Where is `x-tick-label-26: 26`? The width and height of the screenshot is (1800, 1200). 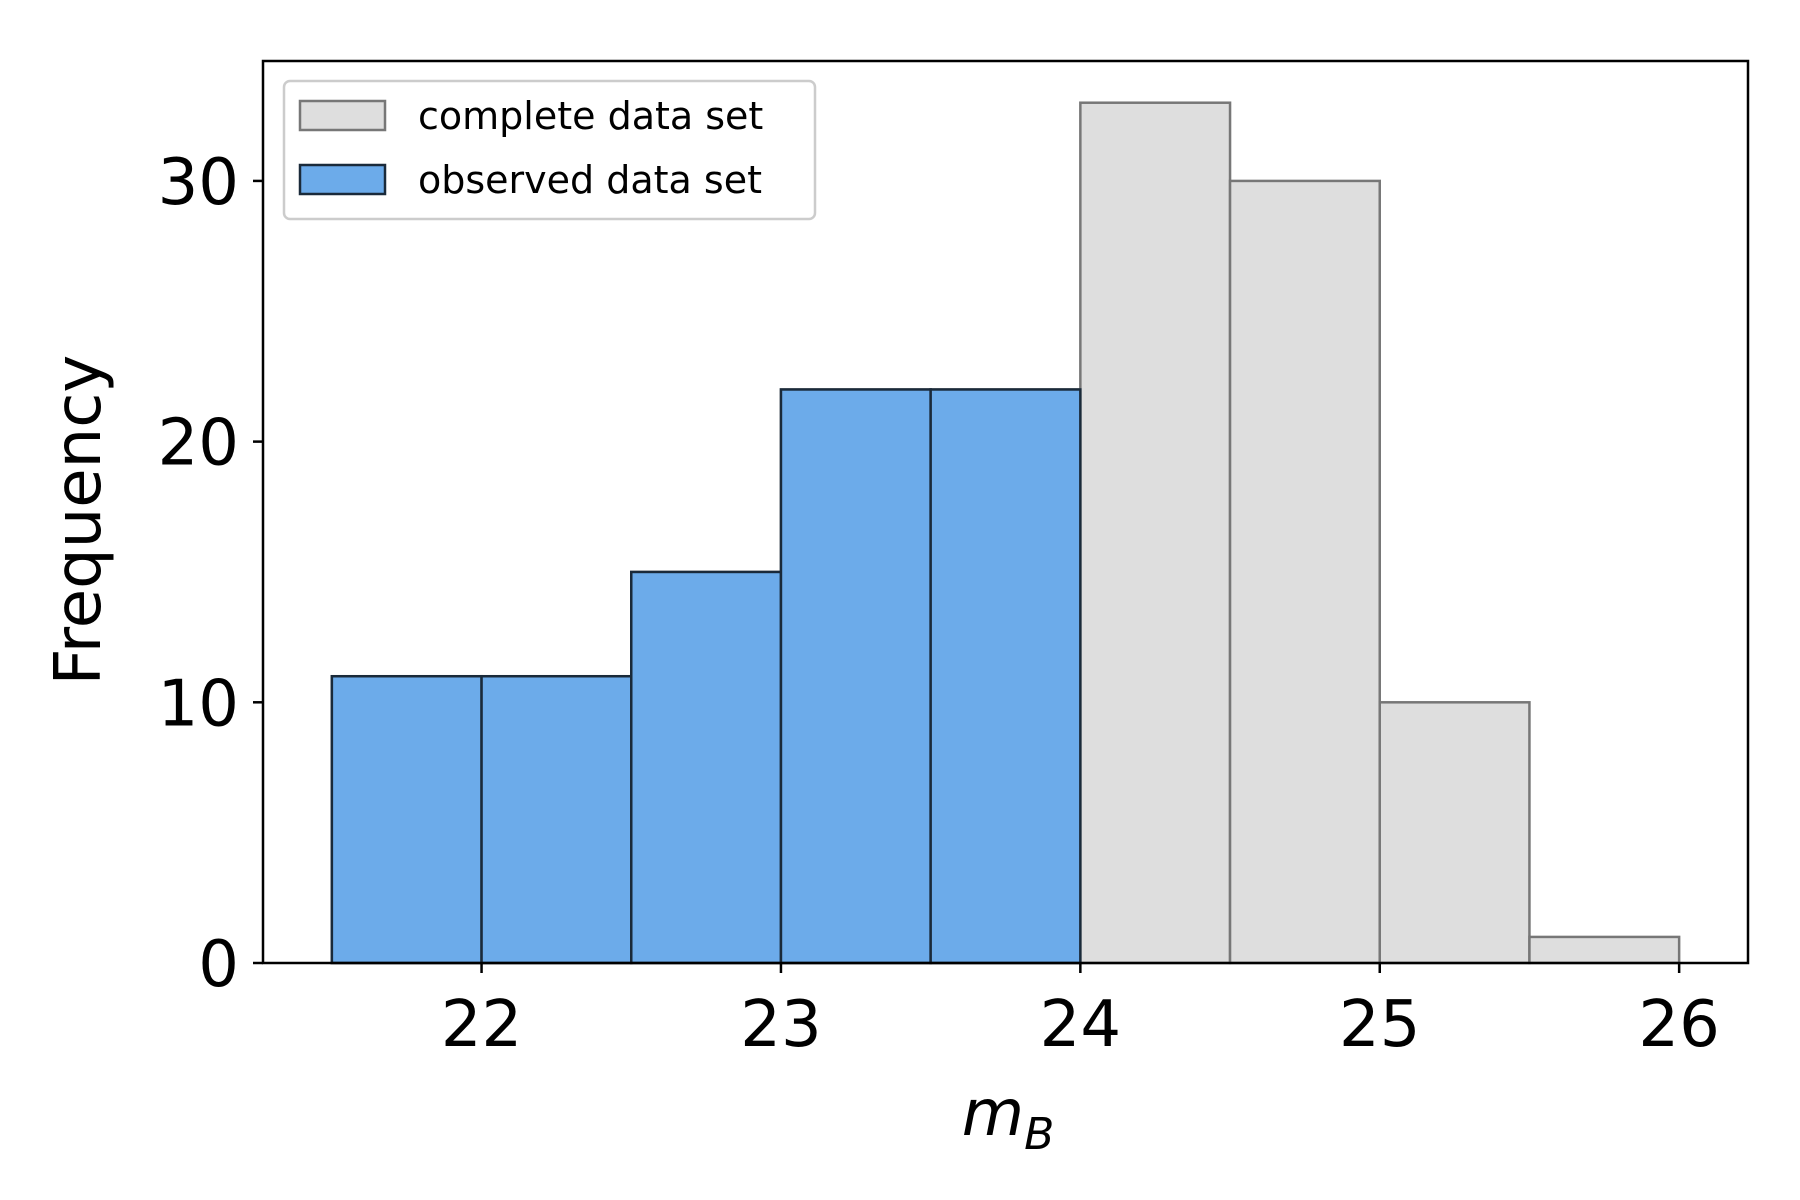
x-tick-label-26: 26 is located at coordinates (1678, 1025).